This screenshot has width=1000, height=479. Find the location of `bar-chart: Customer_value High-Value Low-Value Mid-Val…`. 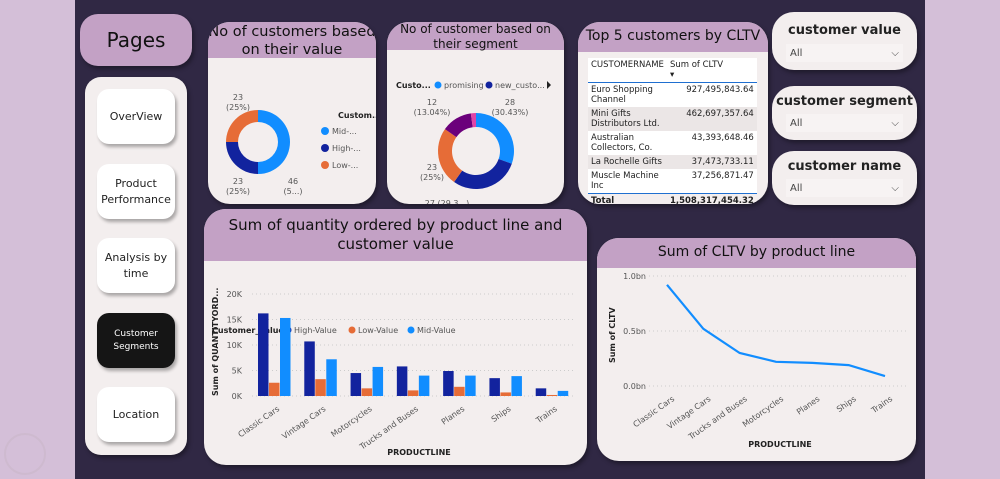

bar-chart: Customer_value High-Value Low-Value Mid-Val… is located at coordinates (393, 372).